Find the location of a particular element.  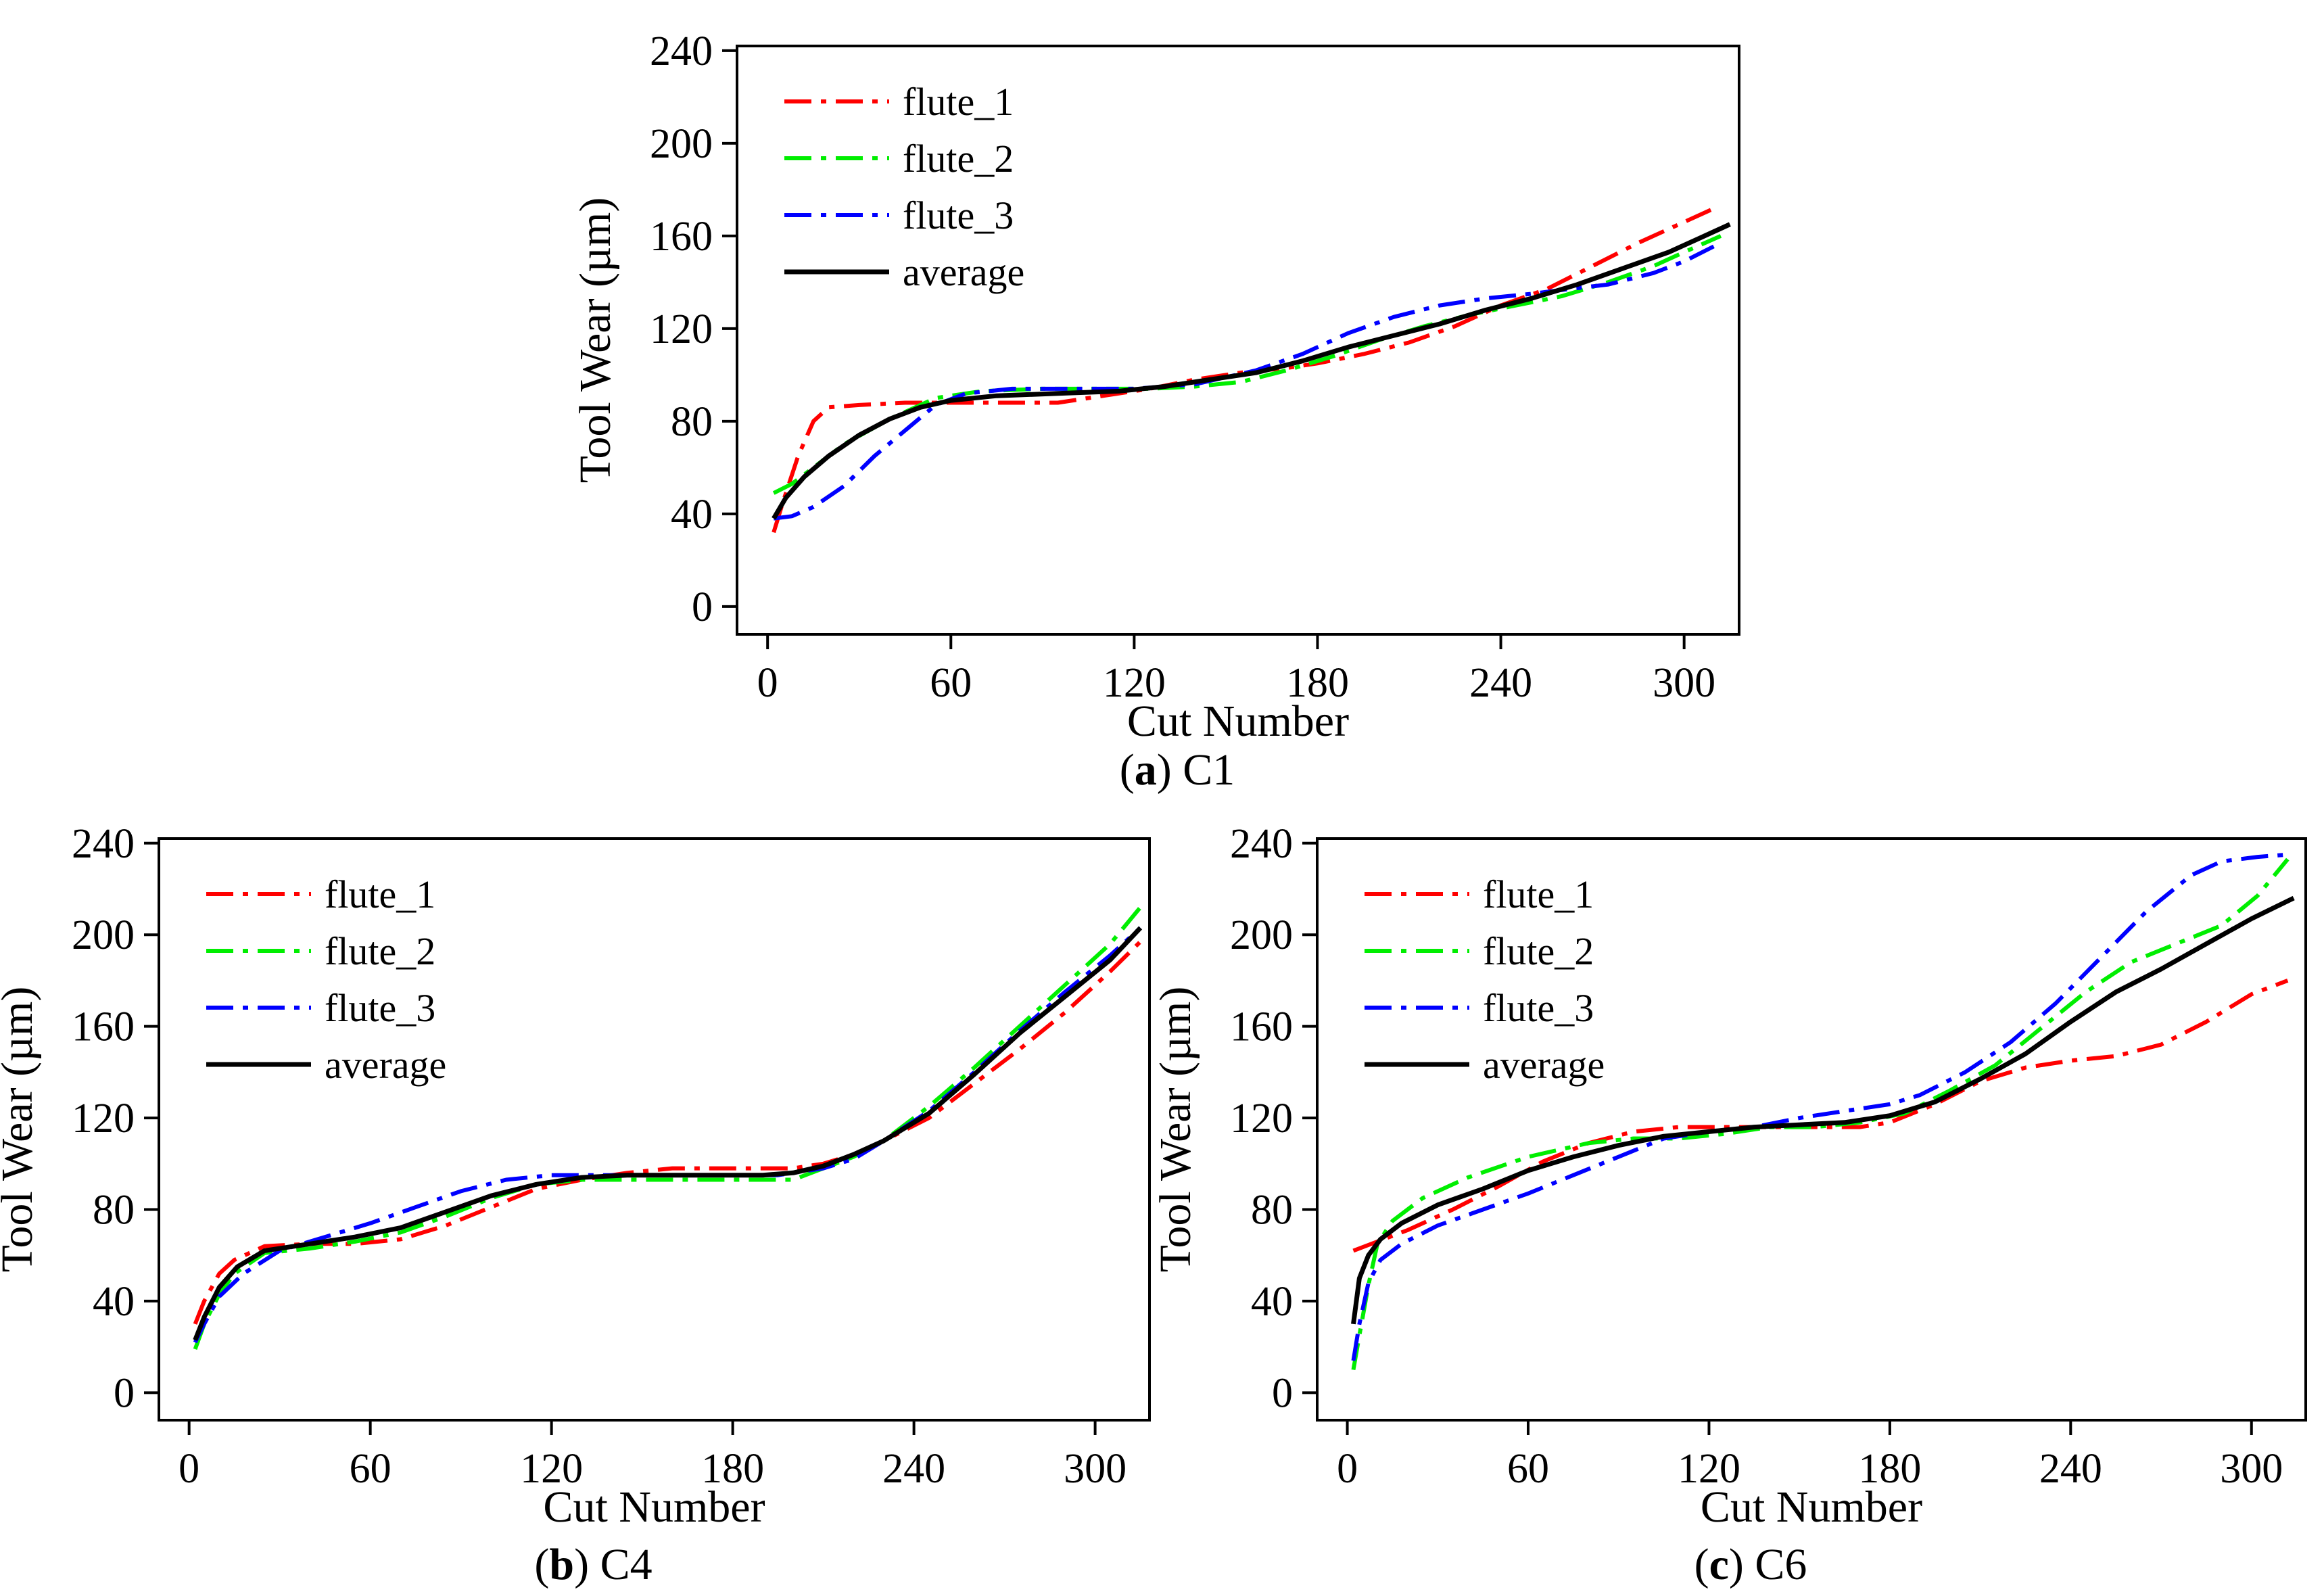

panel-c-x-tick-label: 0 is located at coordinates (1347, 1469).